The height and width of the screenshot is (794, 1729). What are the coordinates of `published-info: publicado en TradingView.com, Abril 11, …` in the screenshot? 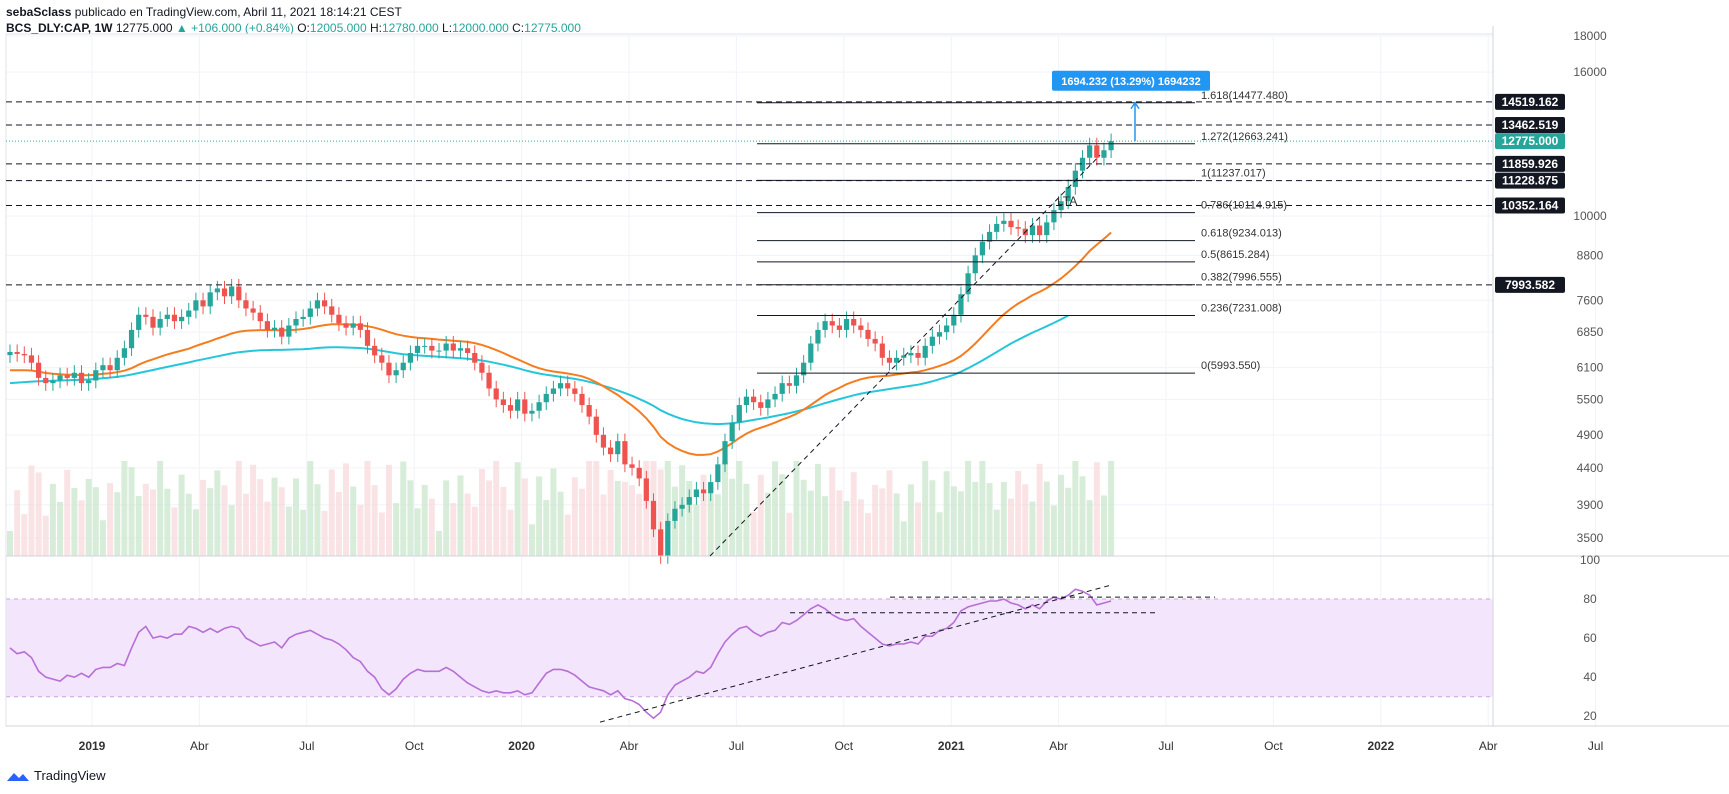 It's located at (238, 12).